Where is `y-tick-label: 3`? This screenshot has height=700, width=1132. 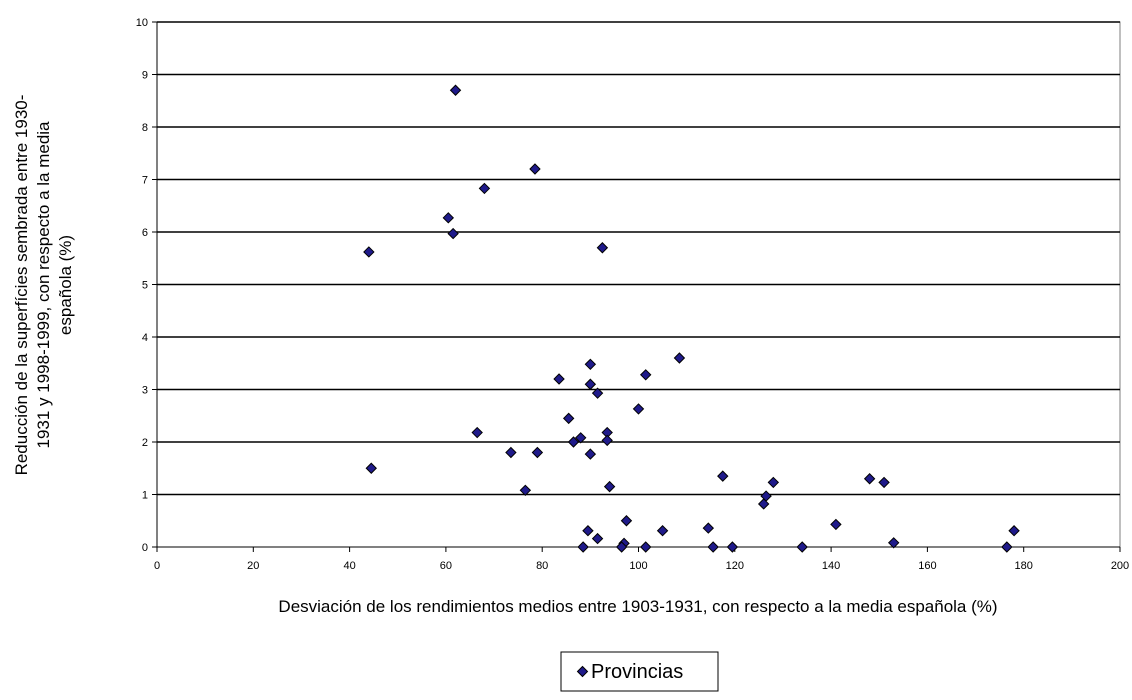 y-tick-label: 3 is located at coordinates (145, 391).